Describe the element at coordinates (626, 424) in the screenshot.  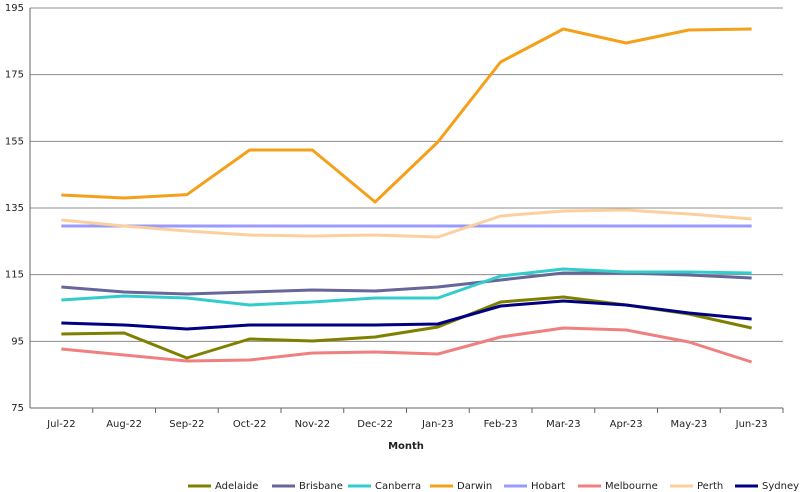
I see `x-tick-label: Apr-23` at that location.